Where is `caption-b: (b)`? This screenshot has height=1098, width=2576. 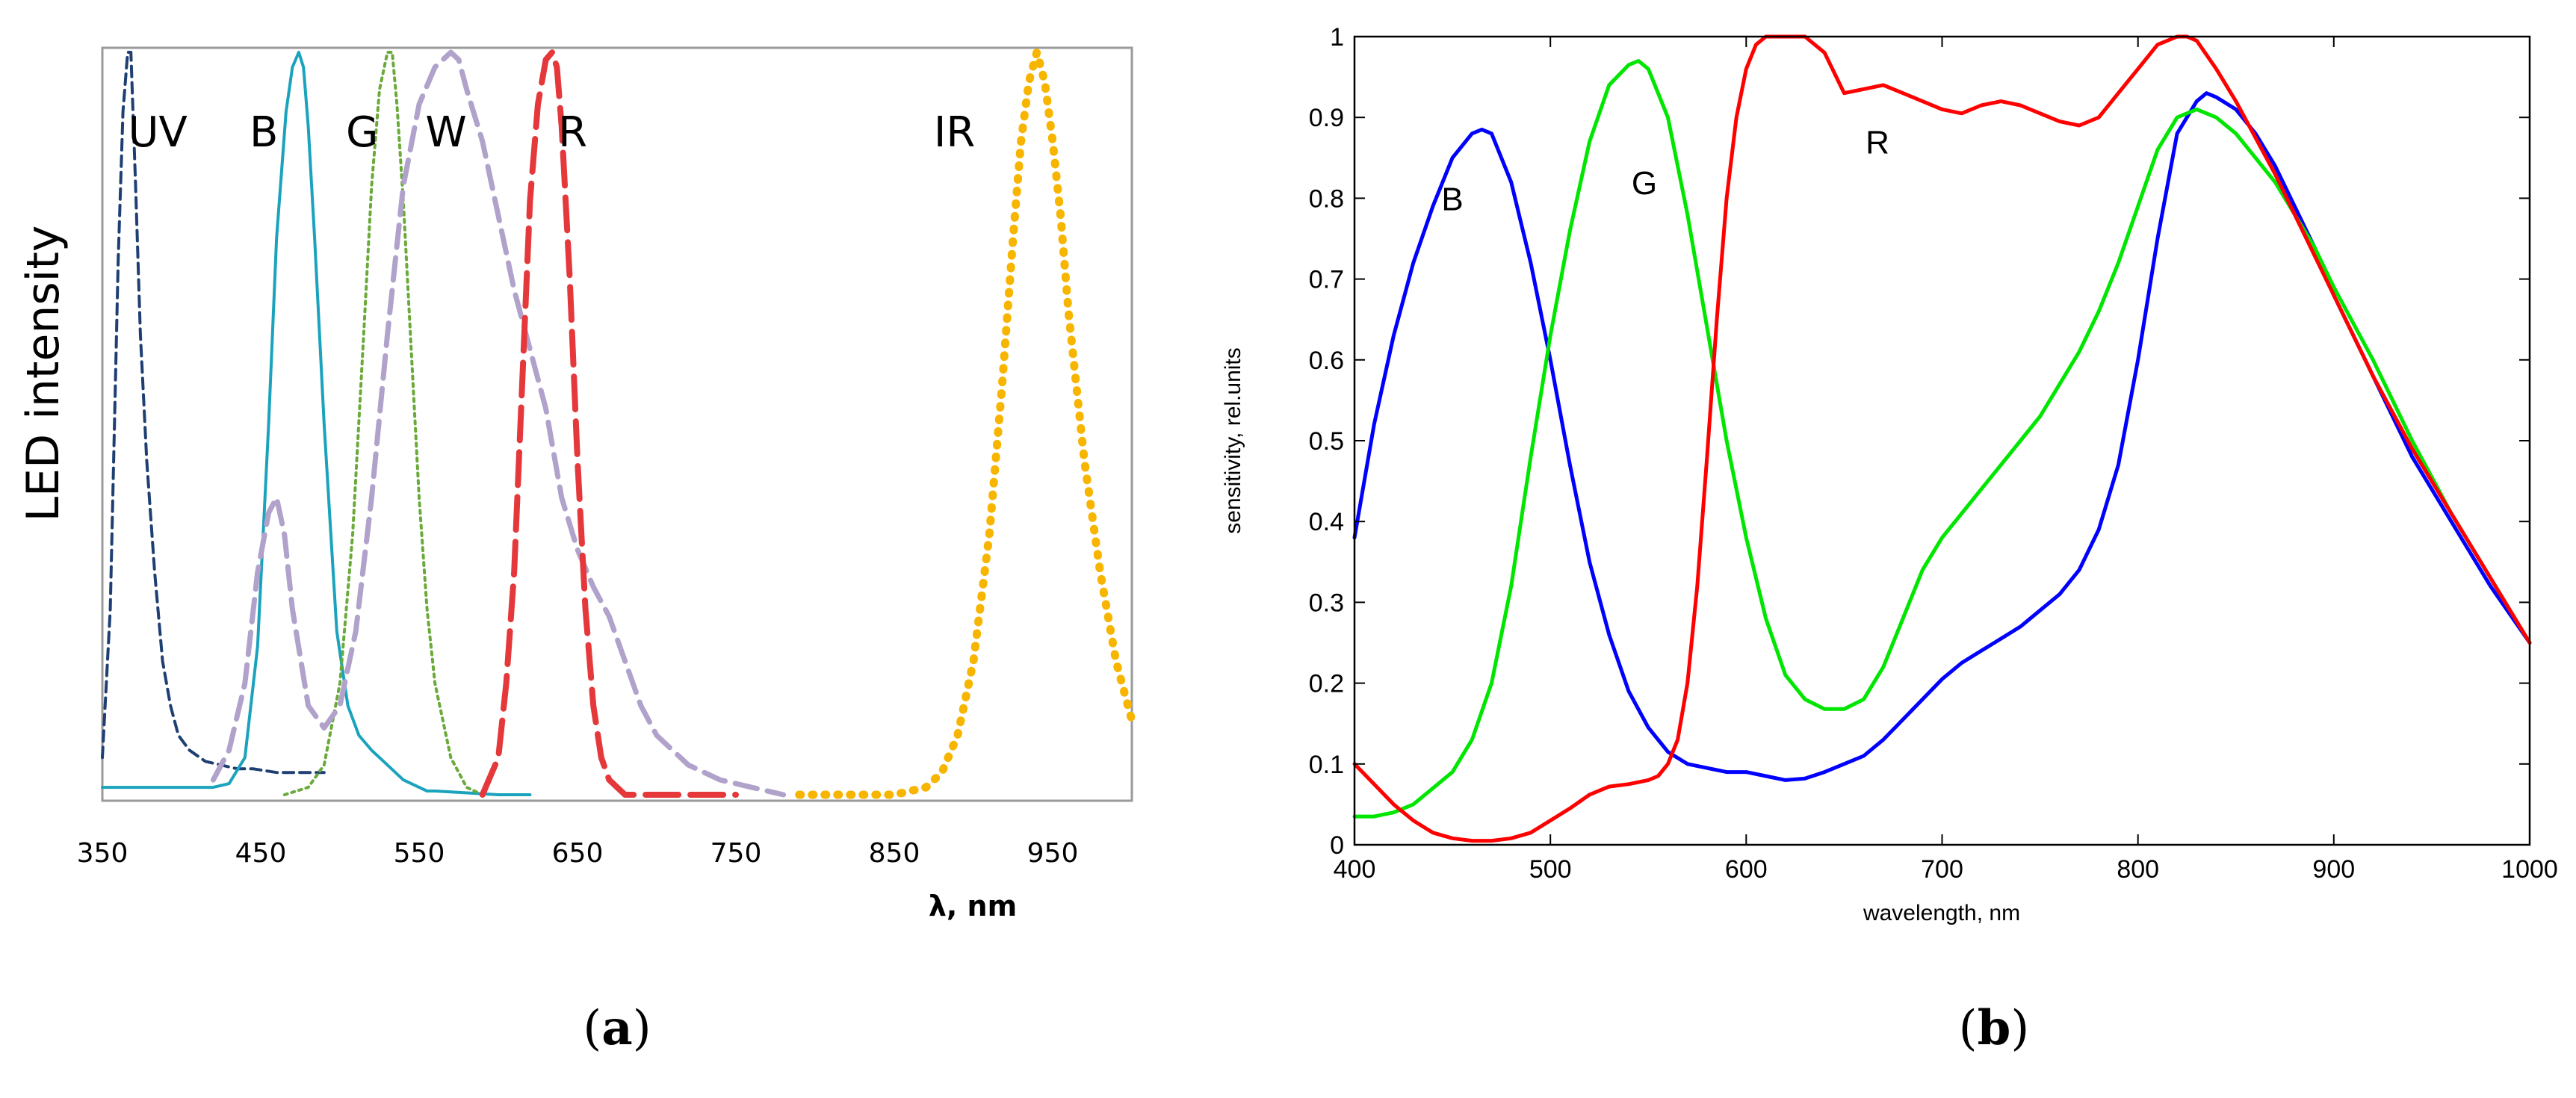 caption-b: (b) is located at coordinates (1994, 1028).